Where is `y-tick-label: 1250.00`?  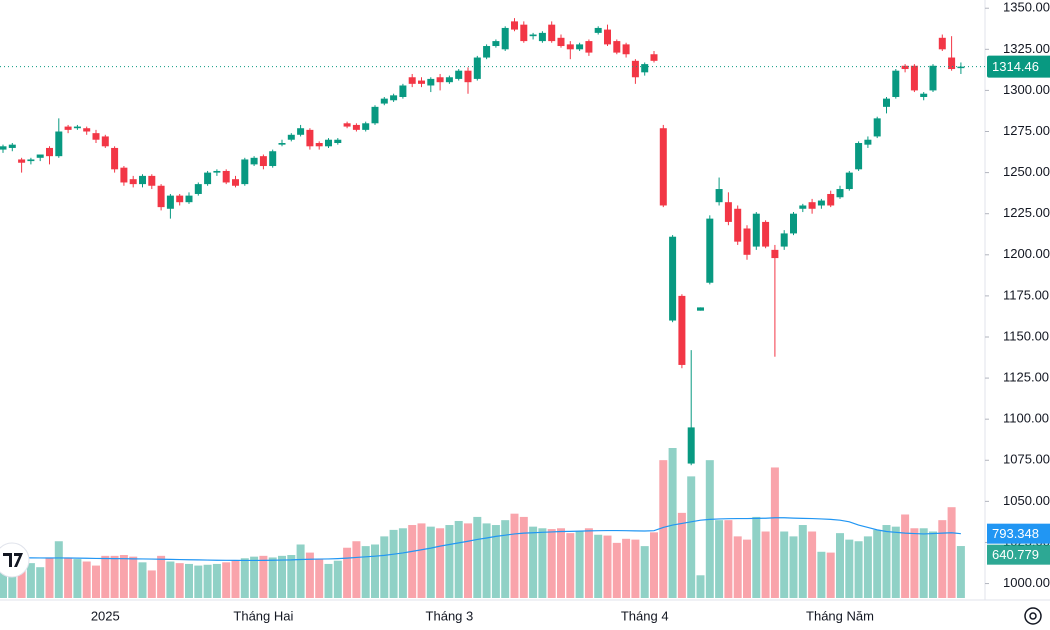 y-tick-label: 1250.00 is located at coordinates (1026, 171).